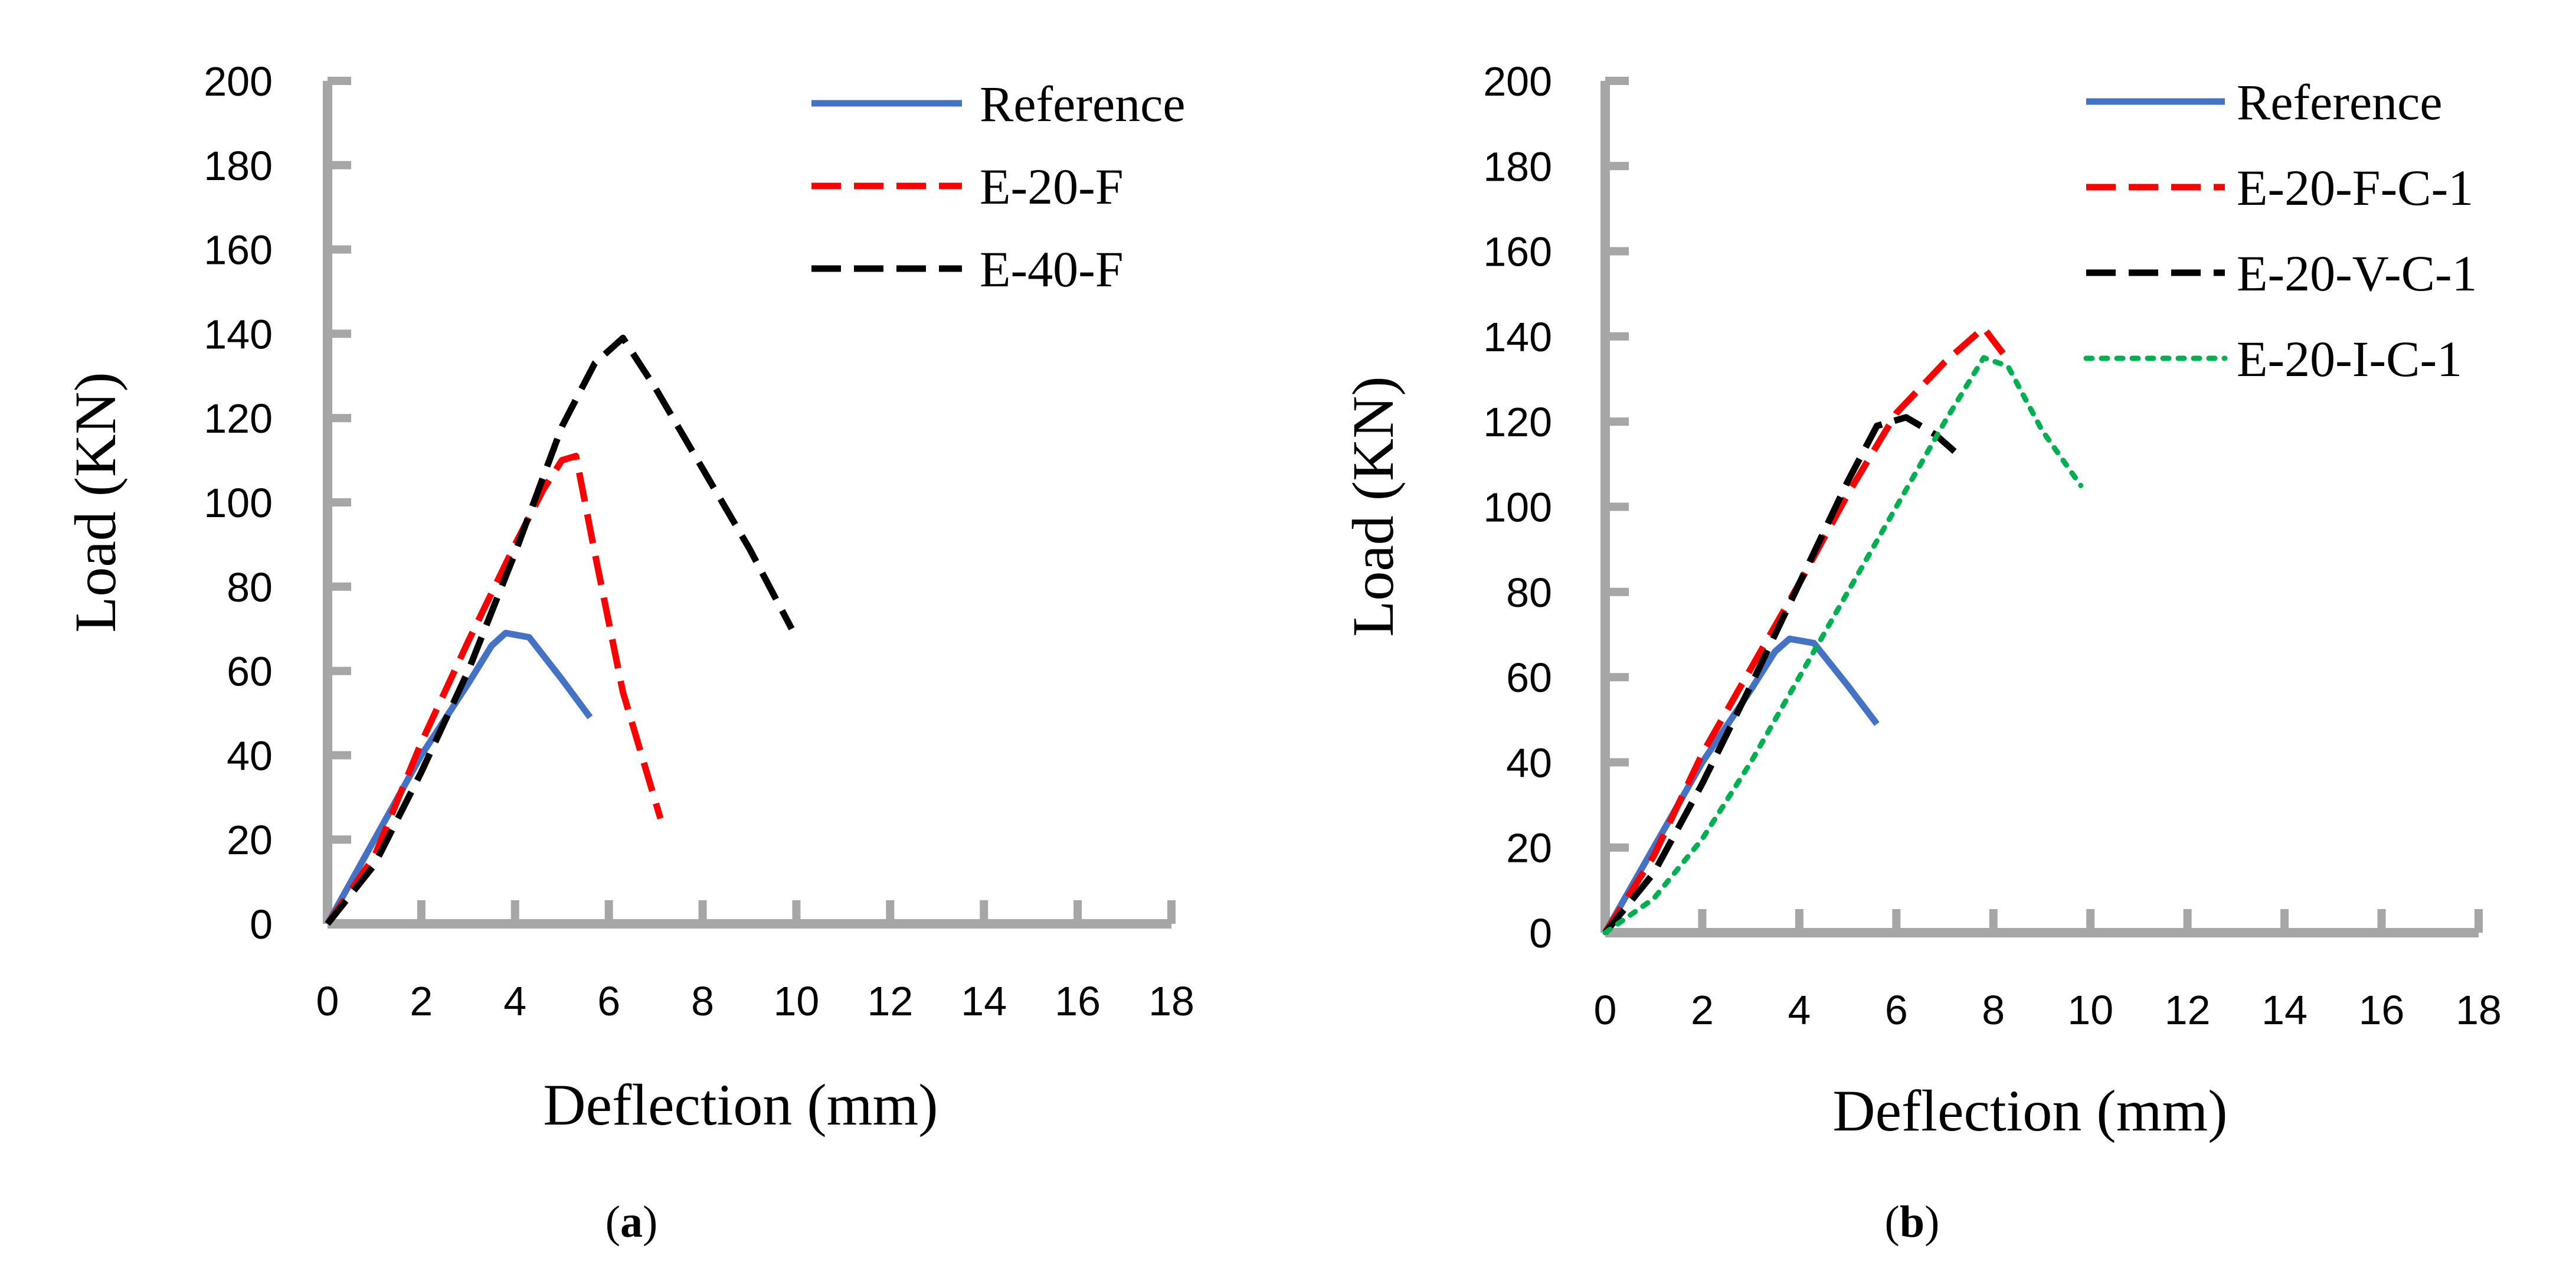  I want to click on legend-label: E-20-F, so click(1052, 186).